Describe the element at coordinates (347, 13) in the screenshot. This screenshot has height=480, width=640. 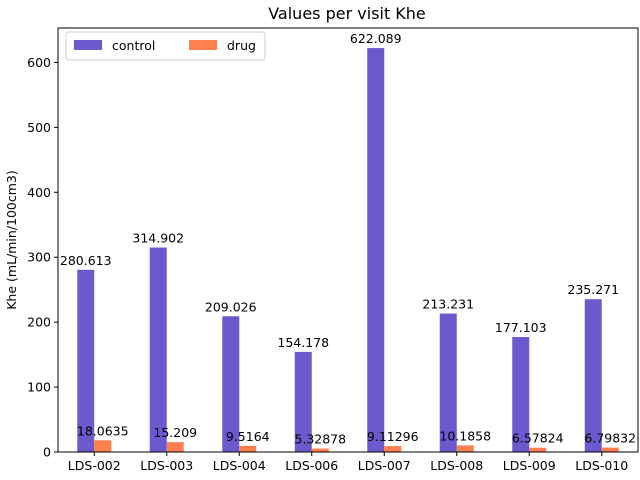
I see `chart-title: Values per visit Khe` at that location.